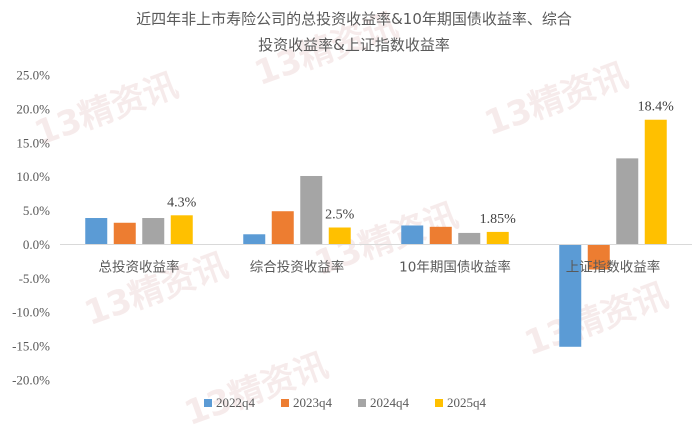 This screenshot has height=433, width=700. What do you see at coordinates (498, 219) in the screenshot?
I see `data-label: 1.85%` at bounding box center [498, 219].